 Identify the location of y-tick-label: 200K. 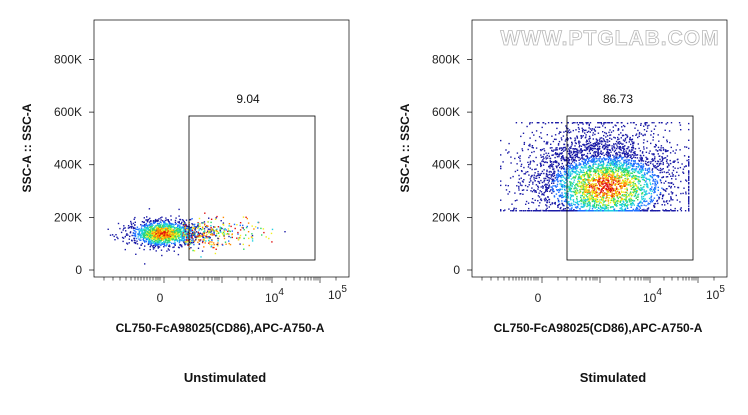
(446, 217).